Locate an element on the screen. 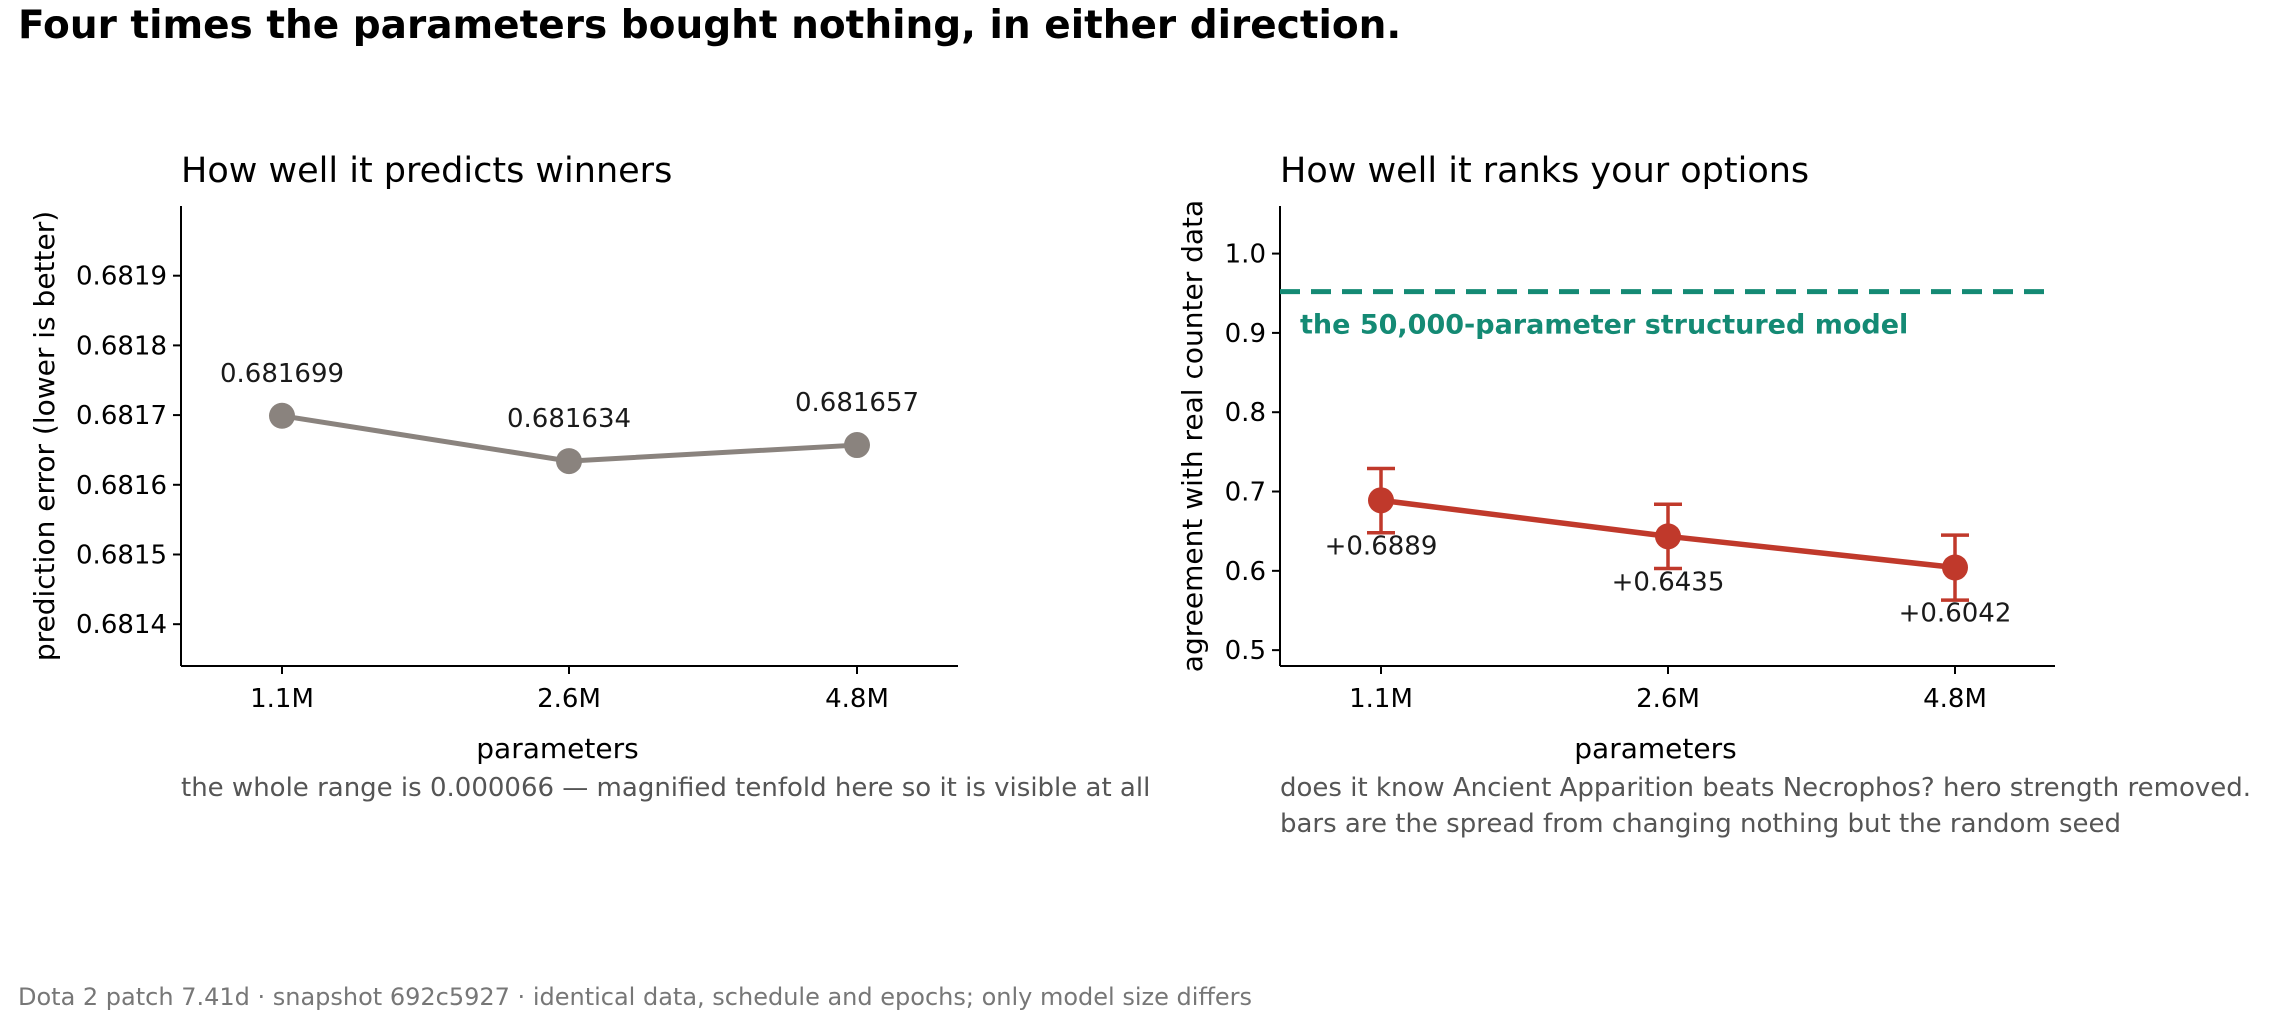 This screenshot has width=2280, height=1019. right-y-tick-label: 0.5 is located at coordinates (1245, 651).